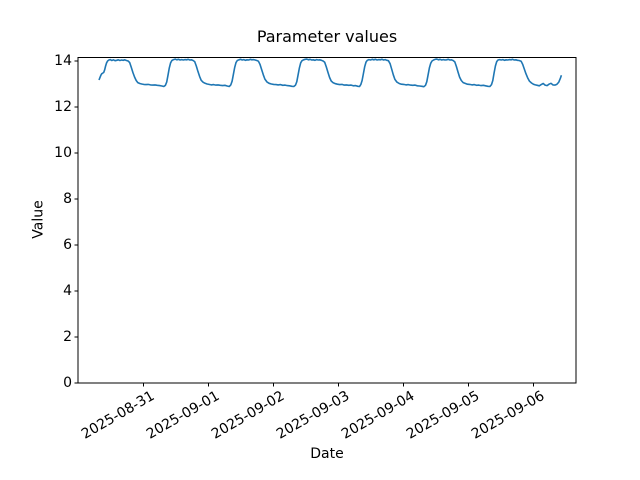 The height and width of the screenshot is (480, 640). I want to click on y-axis-label: Value, so click(38, 219).